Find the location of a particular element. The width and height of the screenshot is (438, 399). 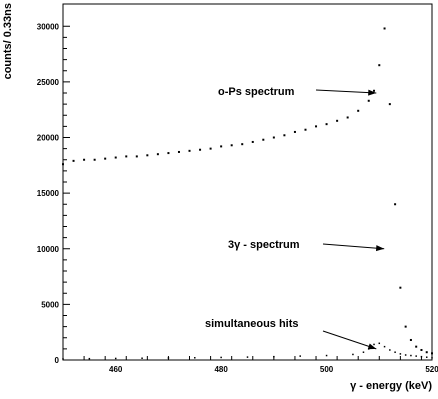

y-axis-label: counts/ 0.33ns is located at coordinates (8, 41).